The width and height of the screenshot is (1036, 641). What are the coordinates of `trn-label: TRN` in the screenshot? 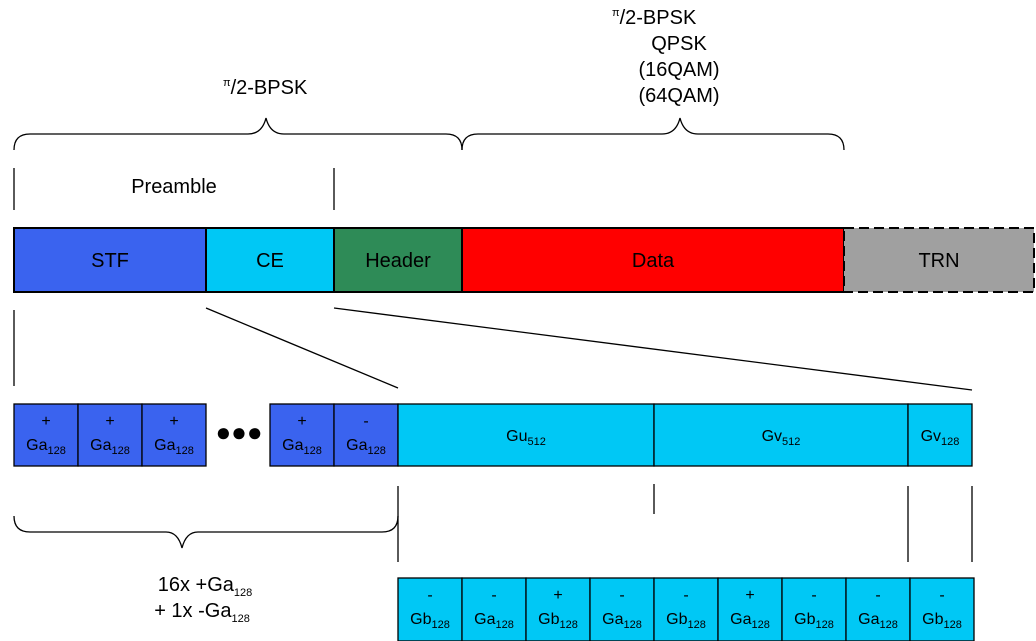 It's located at (938, 261).